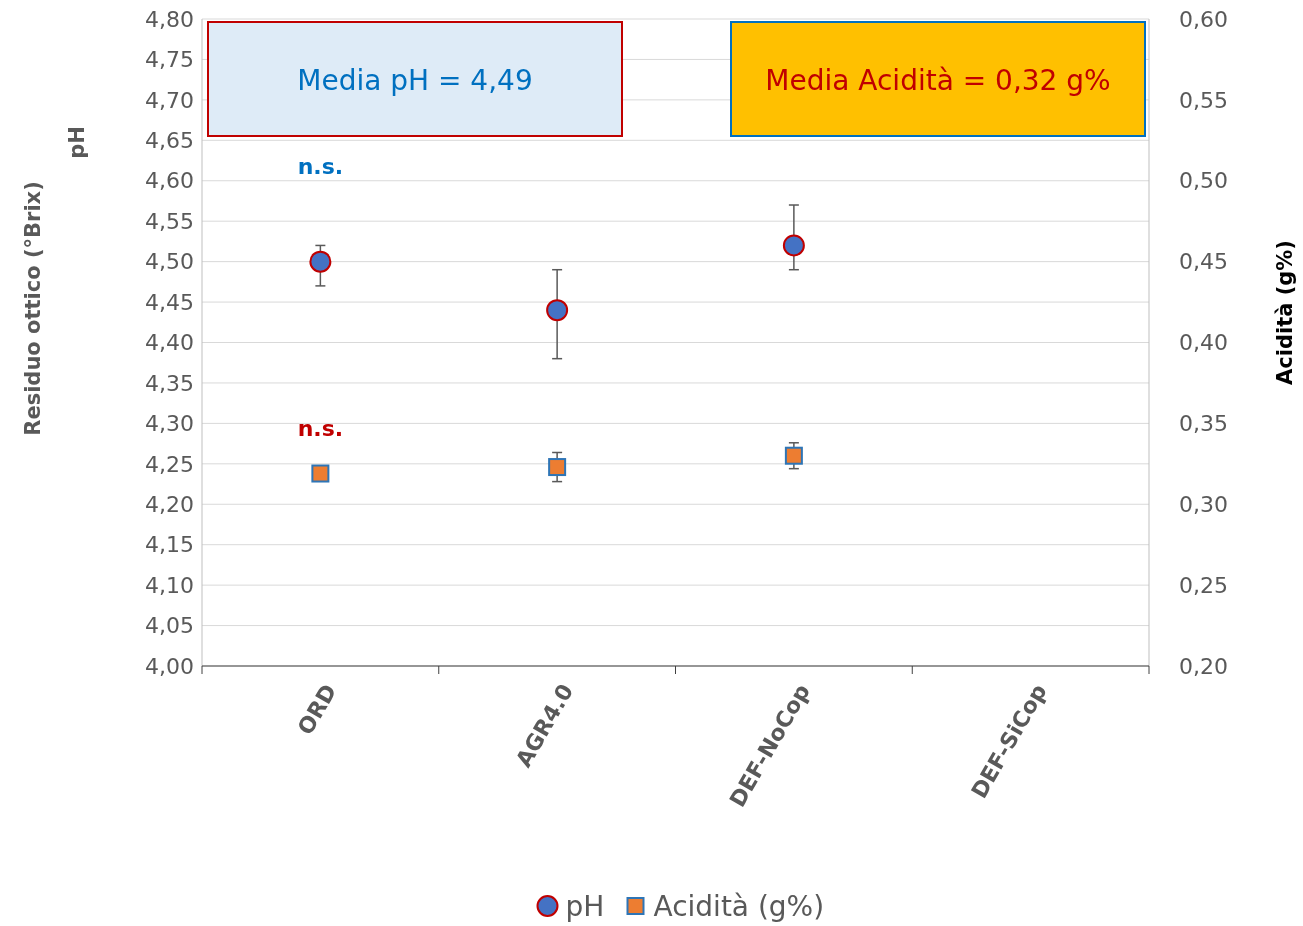  What do you see at coordinates (169, 424) in the screenshot?
I see `y-tick-label: 4,30` at bounding box center [169, 424].